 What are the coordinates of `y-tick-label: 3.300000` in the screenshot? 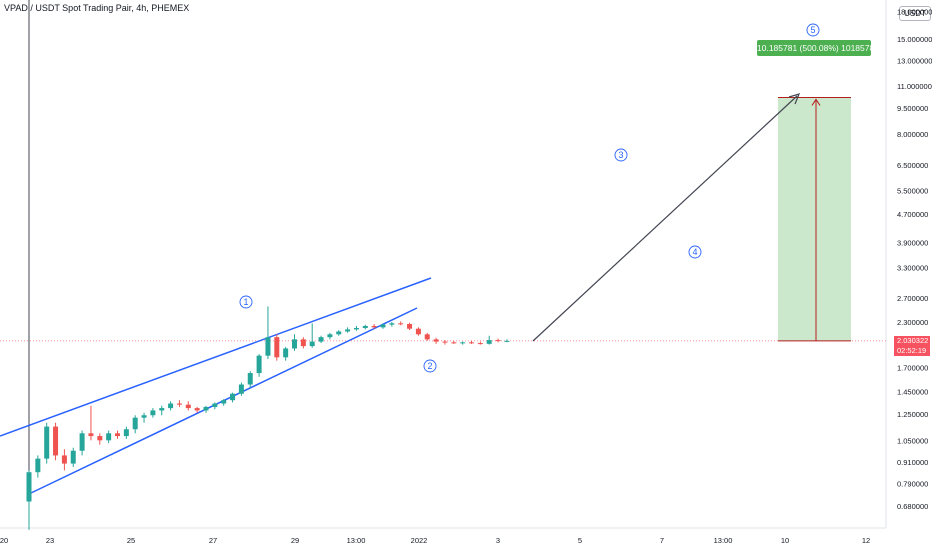 It's located at (912, 268).